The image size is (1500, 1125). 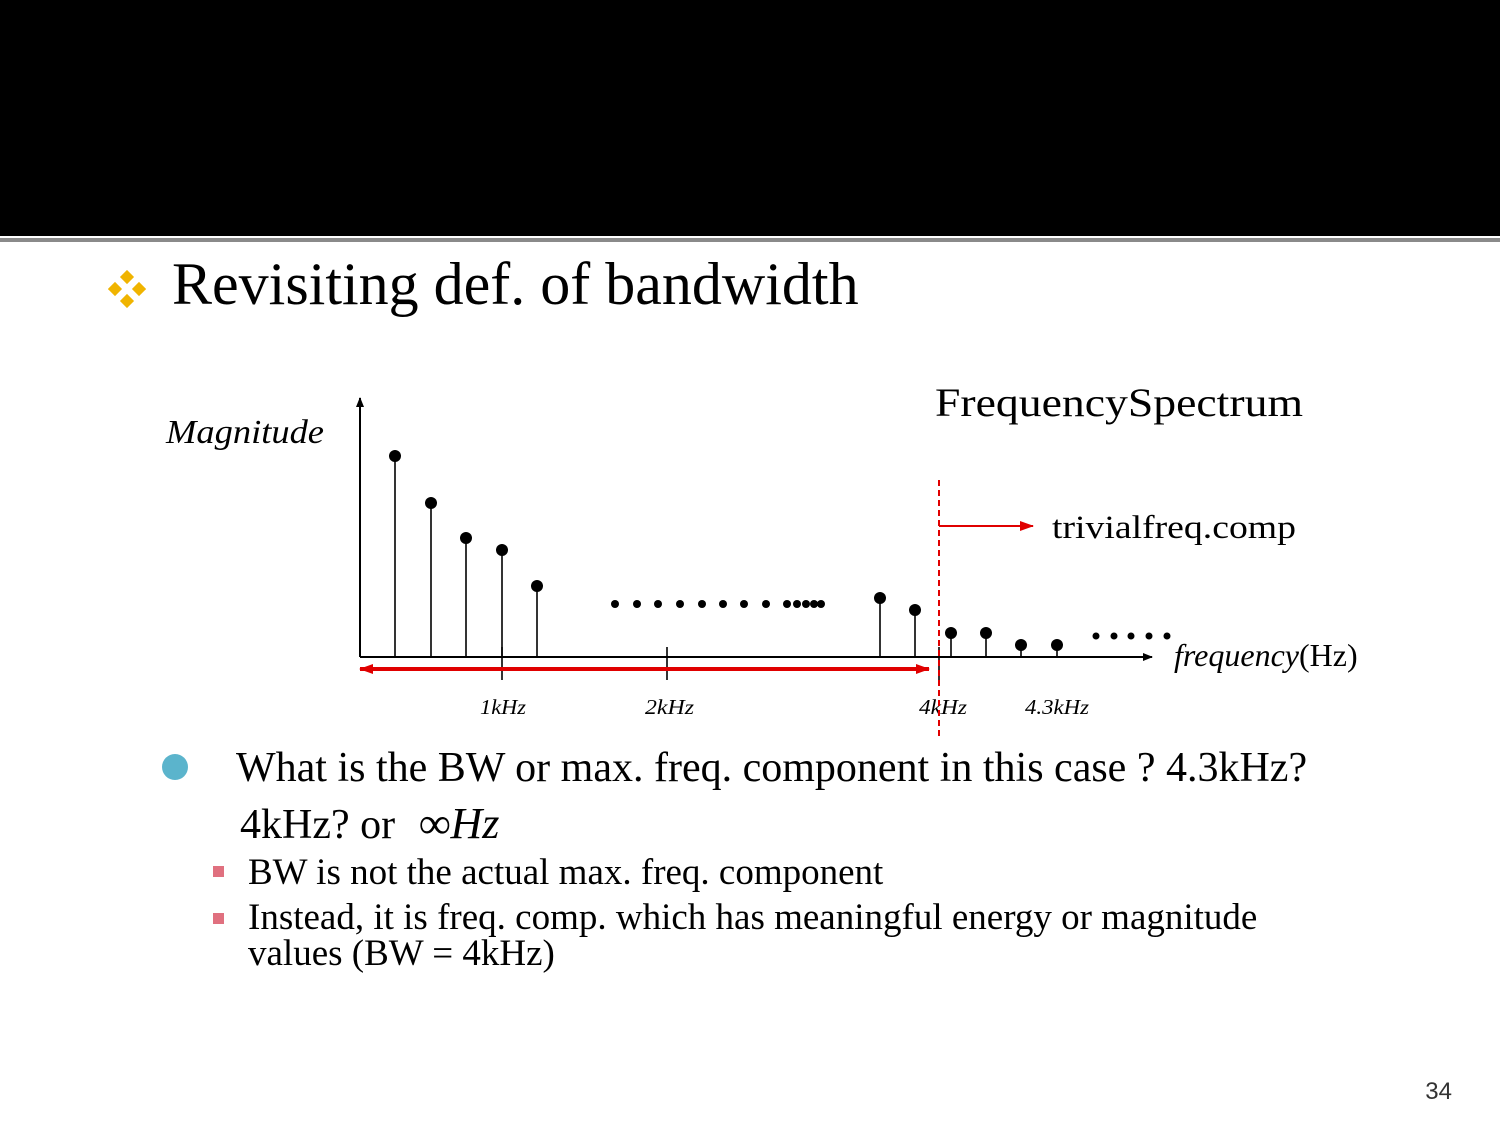 What do you see at coordinates (127, 289) in the screenshot?
I see `diamond-bullet-icon` at bounding box center [127, 289].